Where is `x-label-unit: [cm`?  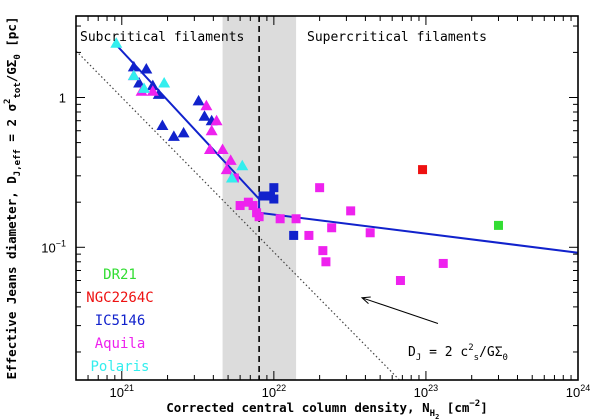
x-label-unit: [cm is located at coordinates (454, 407).